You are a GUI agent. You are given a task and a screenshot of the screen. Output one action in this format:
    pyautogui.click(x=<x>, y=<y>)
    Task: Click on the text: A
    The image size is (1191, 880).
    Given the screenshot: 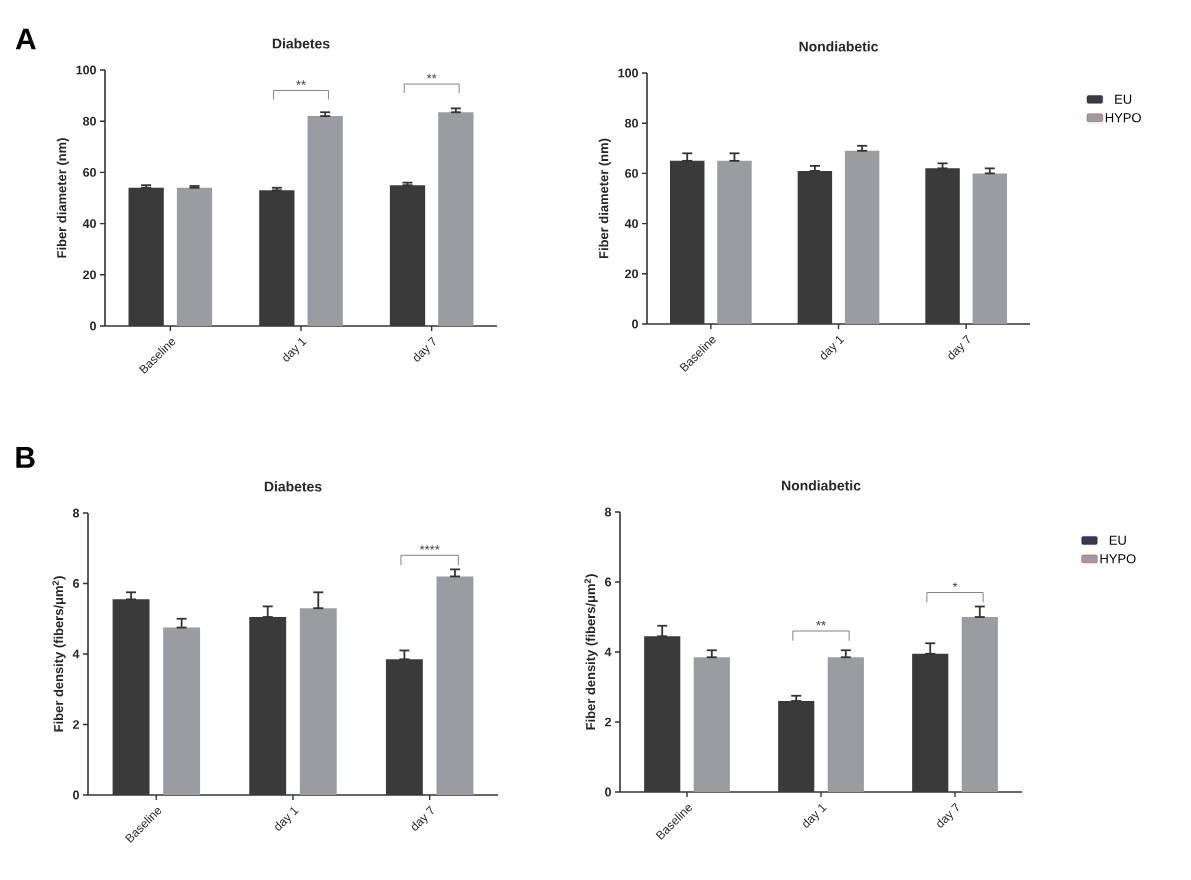 What is the action you would take?
    pyautogui.click(x=25, y=39)
    